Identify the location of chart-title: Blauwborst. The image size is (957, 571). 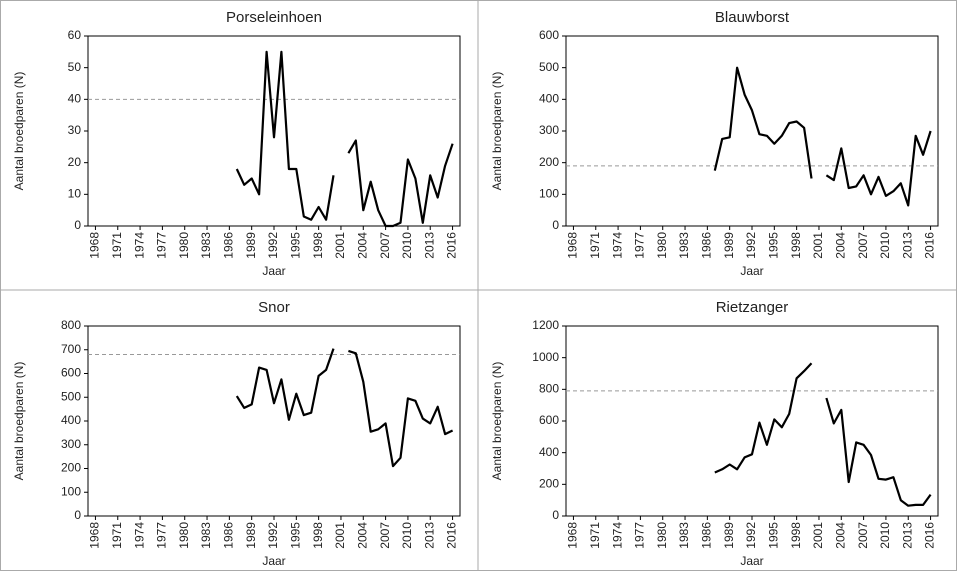
(752, 17).